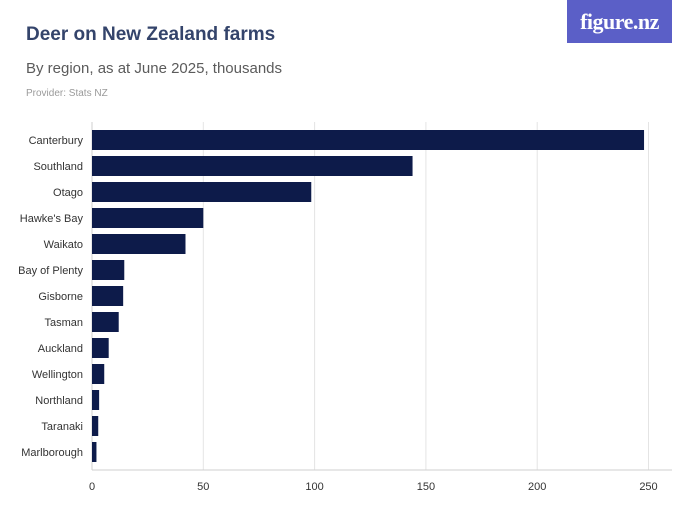 The height and width of the screenshot is (525, 700). What do you see at coordinates (58, 167) in the screenshot?
I see `category-label: Southland` at bounding box center [58, 167].